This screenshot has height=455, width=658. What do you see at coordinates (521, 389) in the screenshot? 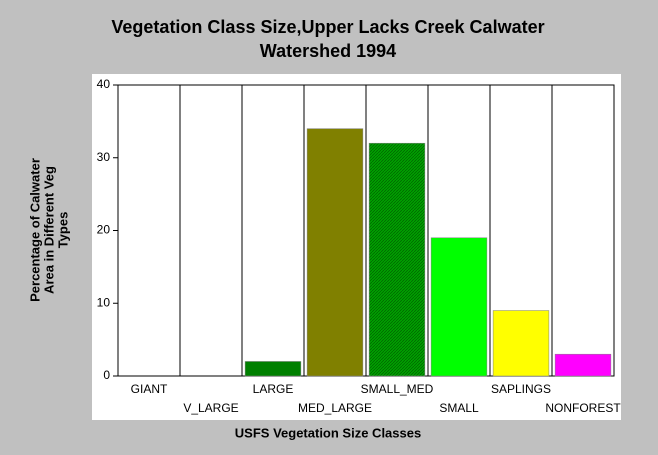
I see `x-tick-label: SAPLINGS` at bounding box center [521, 389].